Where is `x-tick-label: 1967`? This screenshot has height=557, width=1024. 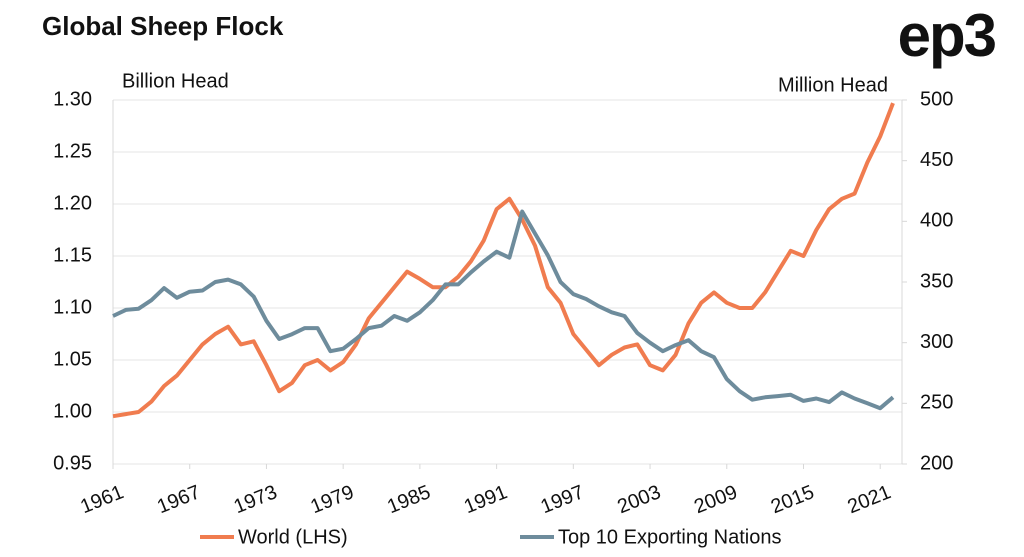
x-tick-label: 1967 is located at coordinates (179, 499).